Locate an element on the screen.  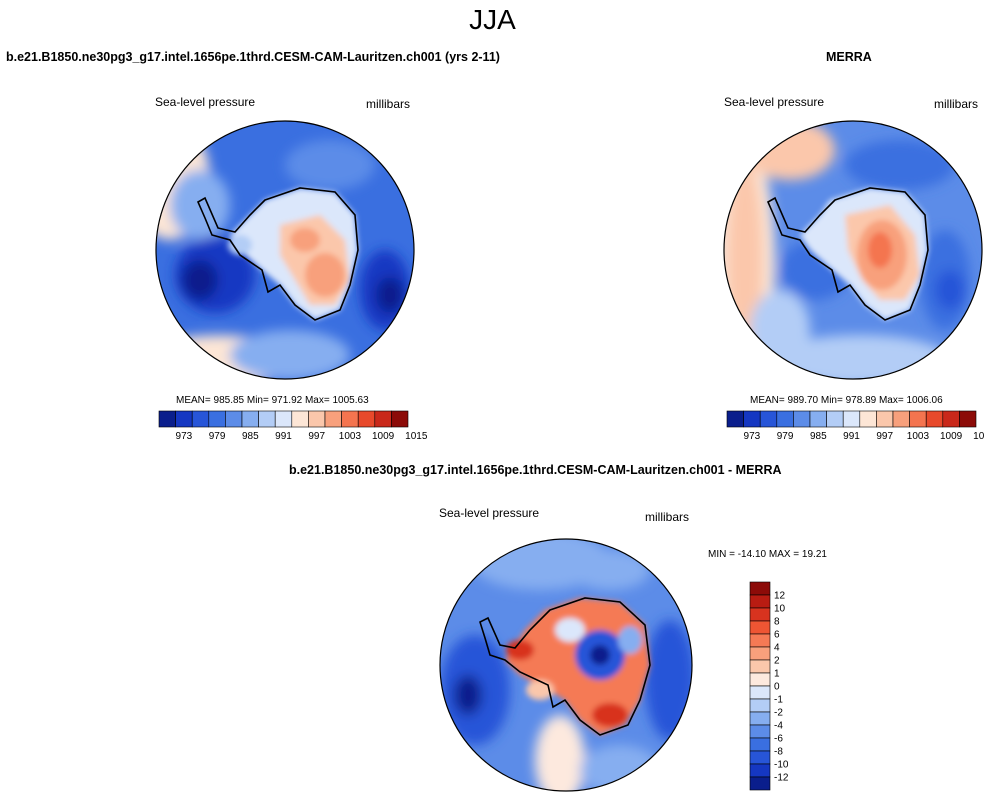
panel1-colorbar-tick-label: 979 is located at coordinates (217, 436).